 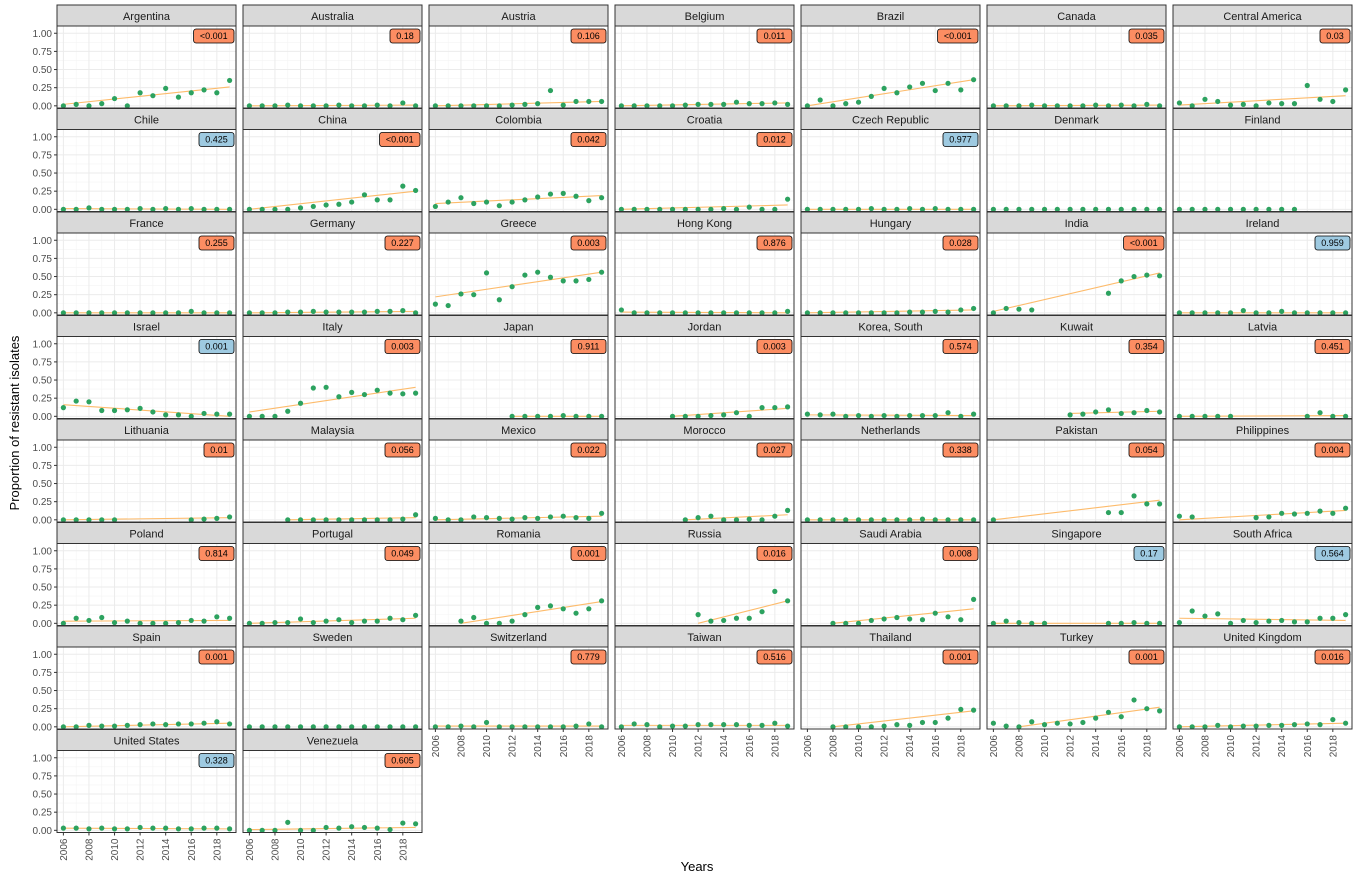 I want to click on panel-border, so click(x=146, y=791).